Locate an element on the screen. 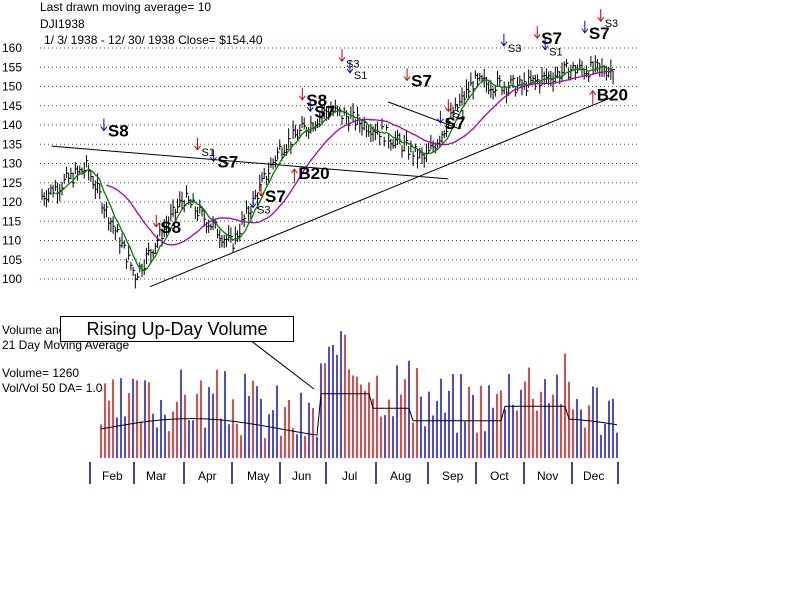  y-tick-label: 135 is located at coordinates (12, 144).